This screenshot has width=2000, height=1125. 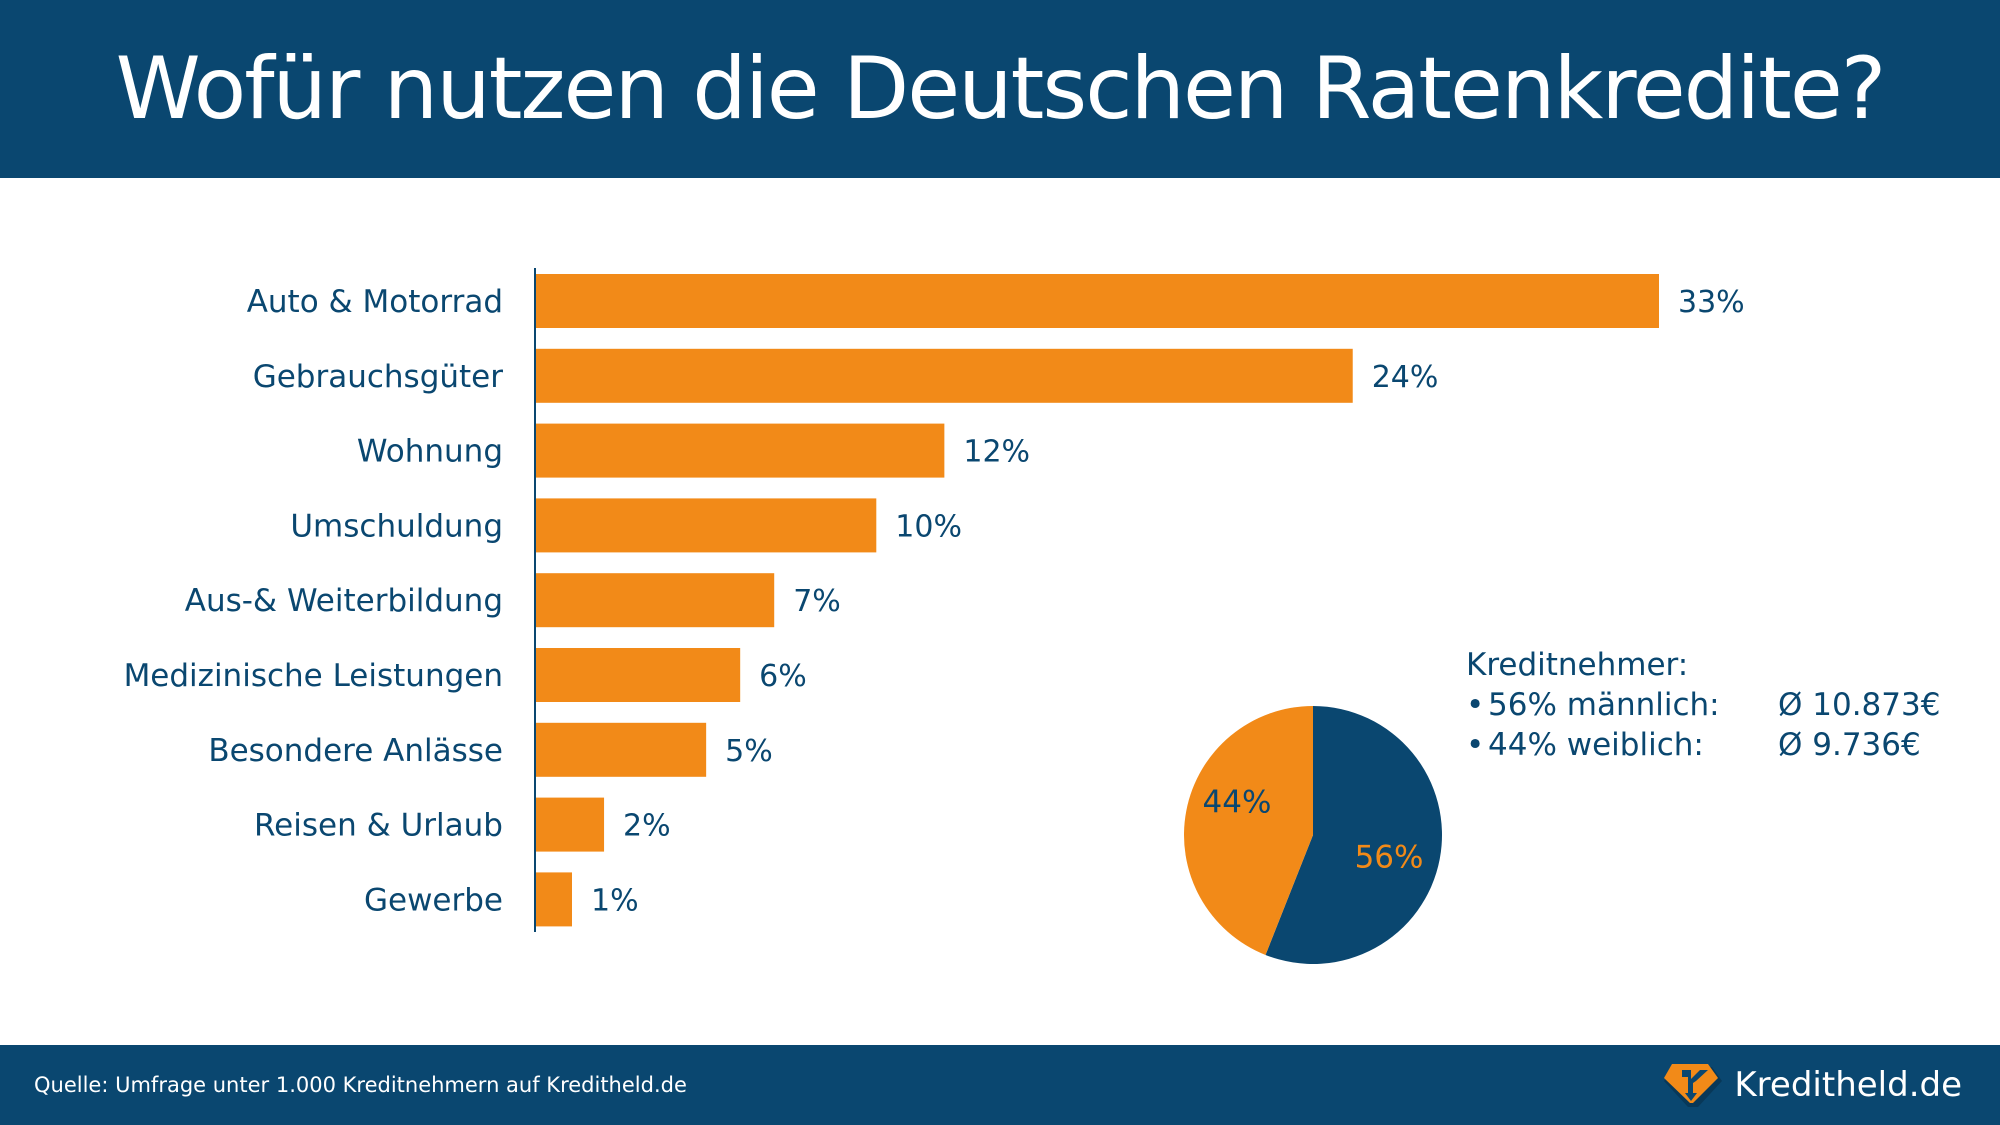 I want to click on legend-value: Ø 10.873€, so click(x=1859, y=705).